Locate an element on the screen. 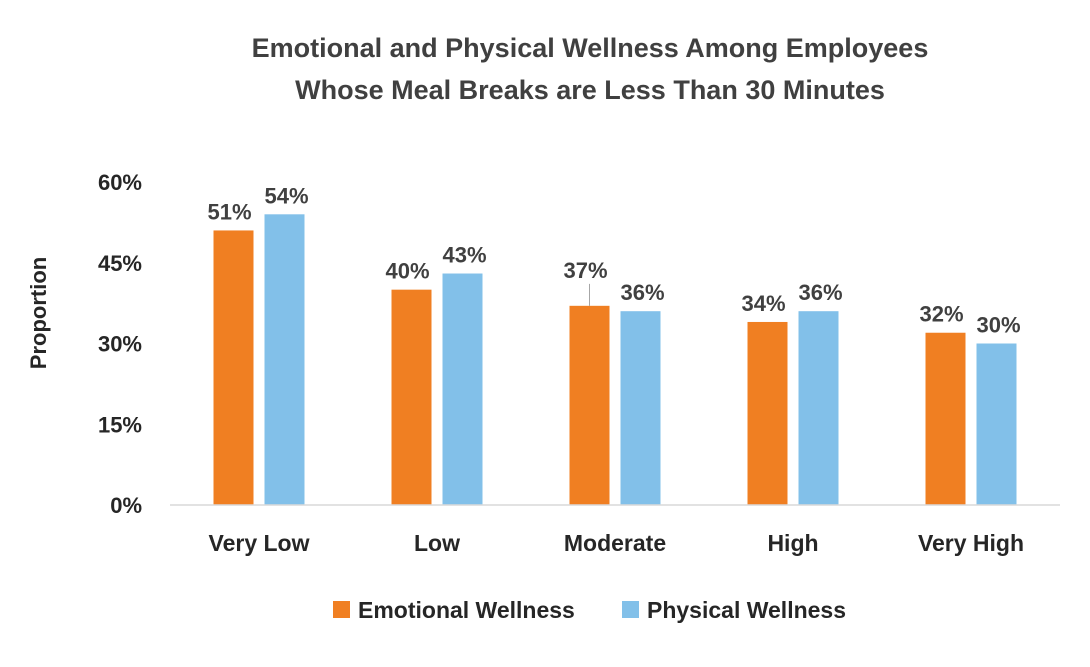 Image resolution: width=1090 pixels, height=667 pixels. bar-emotional-high is located at coordinates (767, 413).